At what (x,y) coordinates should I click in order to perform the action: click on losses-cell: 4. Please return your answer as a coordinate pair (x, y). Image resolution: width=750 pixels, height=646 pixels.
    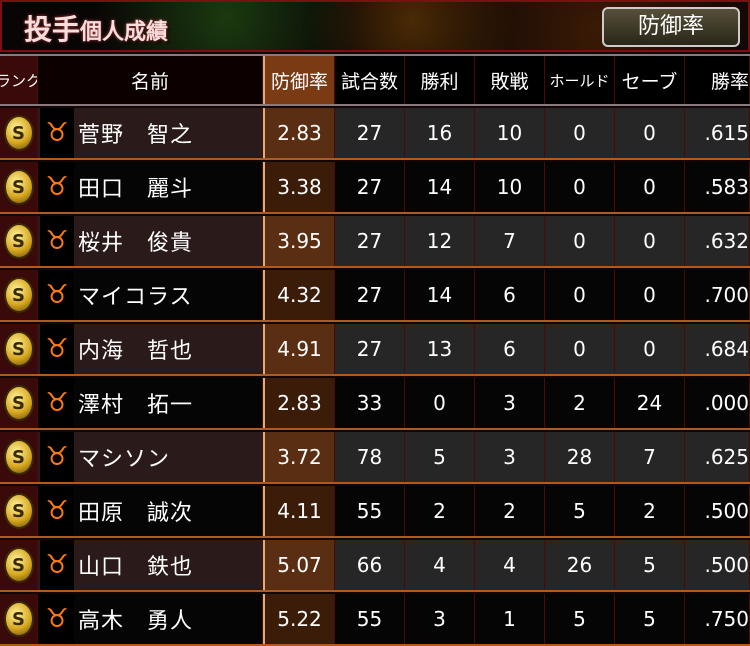
    Looking at the image, I should click on (510, 565).